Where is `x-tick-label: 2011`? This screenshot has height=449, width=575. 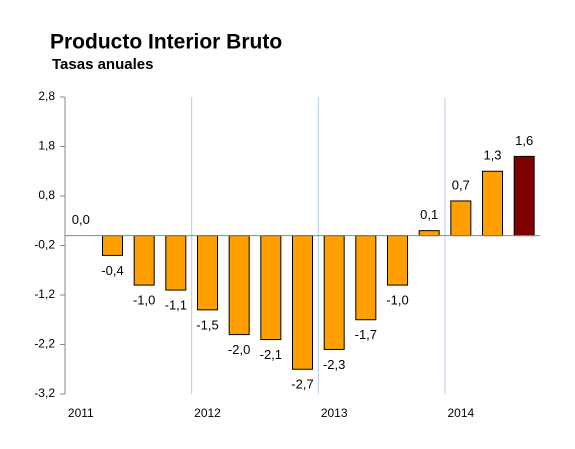 x-tick-label: 2011 is located at coordinates (81, 413).